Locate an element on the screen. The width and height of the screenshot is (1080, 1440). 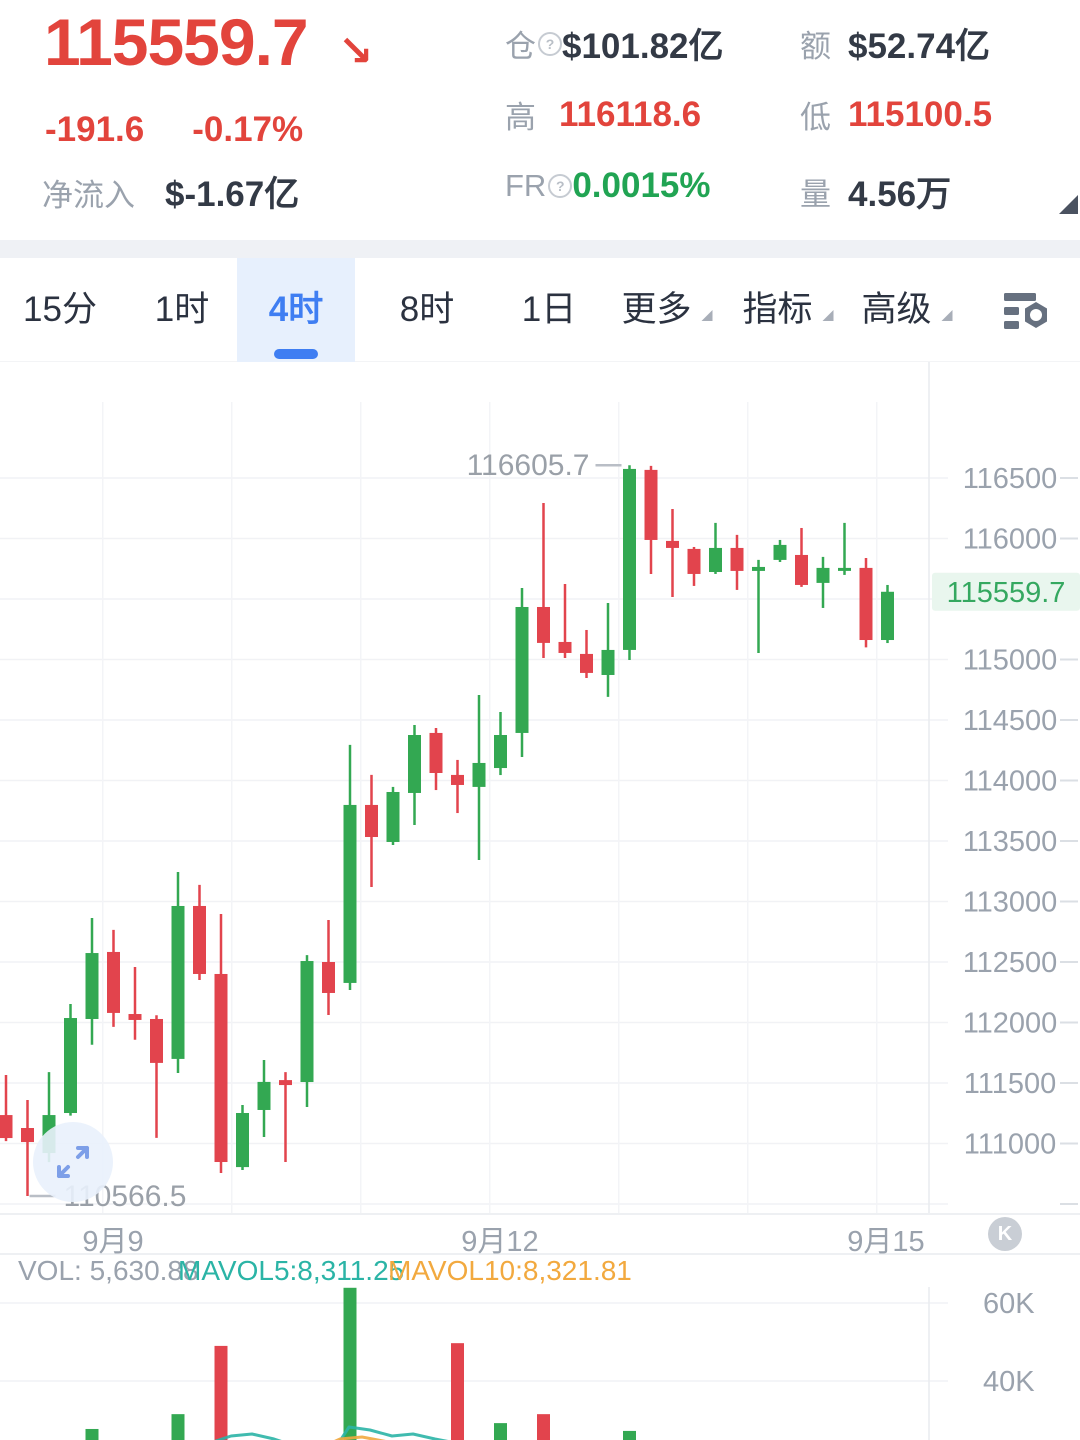
svg-text: 113000 is located at coordinates (1010, 902).